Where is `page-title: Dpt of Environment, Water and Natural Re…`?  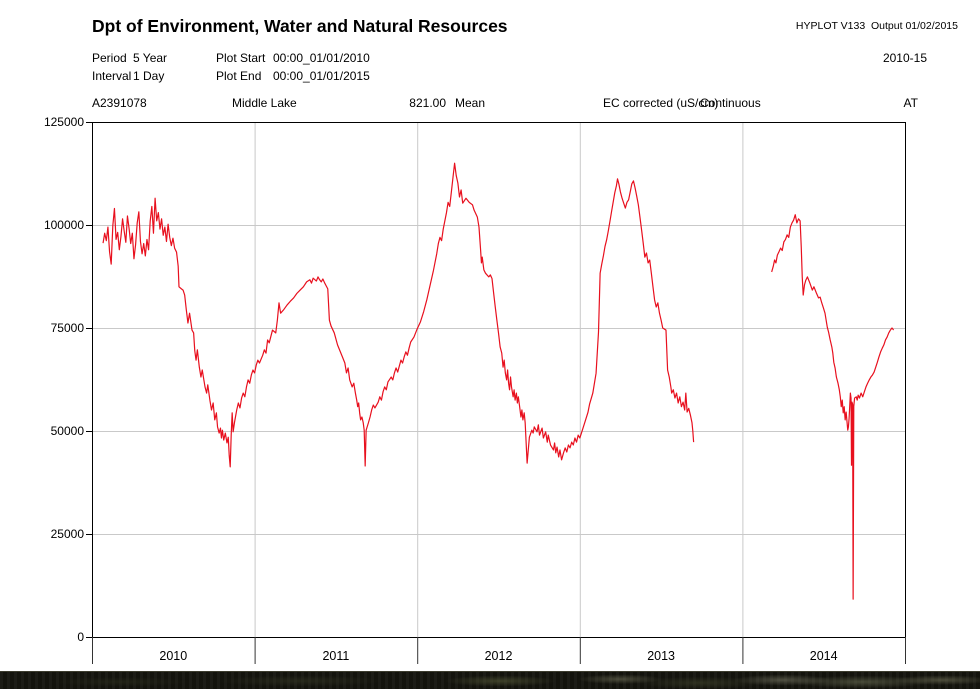 page-title: Dpt of Environment, Water and Natural Re… is located at coordinates (300, 26).